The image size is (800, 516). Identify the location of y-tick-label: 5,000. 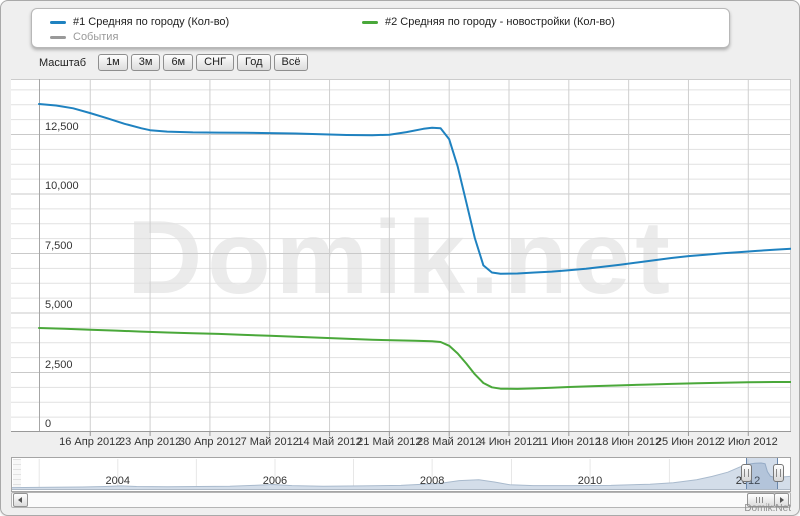
(59, 305).